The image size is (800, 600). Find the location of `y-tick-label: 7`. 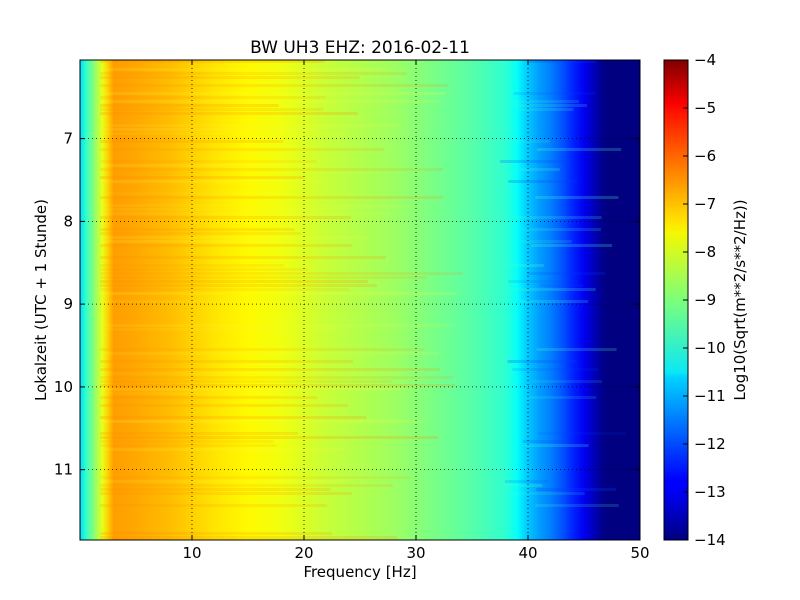

y-tick-label: 7 is located at coordinates (68, 139).